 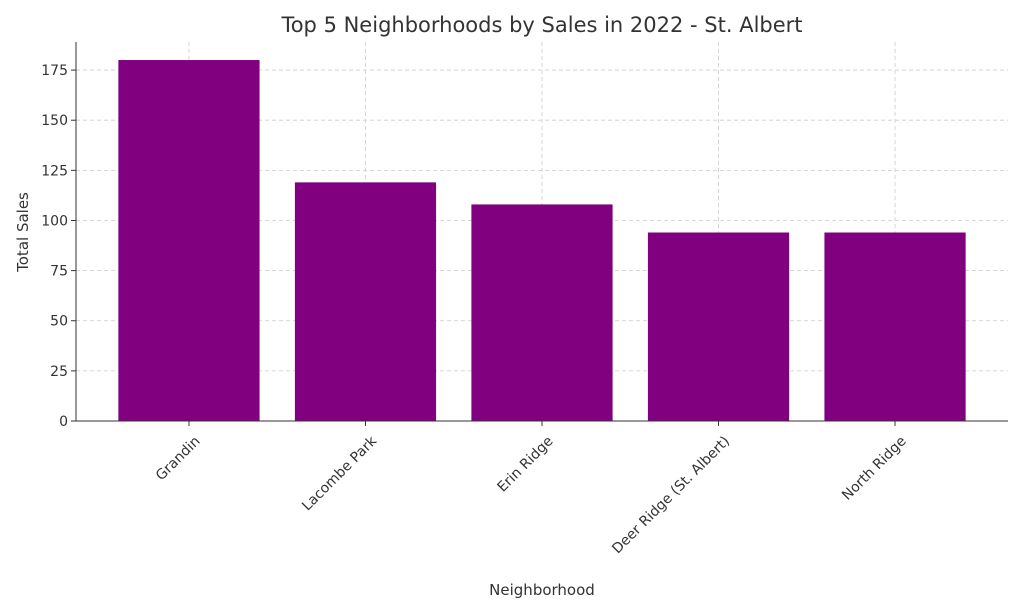 What do you see at coordinates (63, 422) in the screenshot?
I see `y-tick-label: 0` at bounding box center [63, 422].